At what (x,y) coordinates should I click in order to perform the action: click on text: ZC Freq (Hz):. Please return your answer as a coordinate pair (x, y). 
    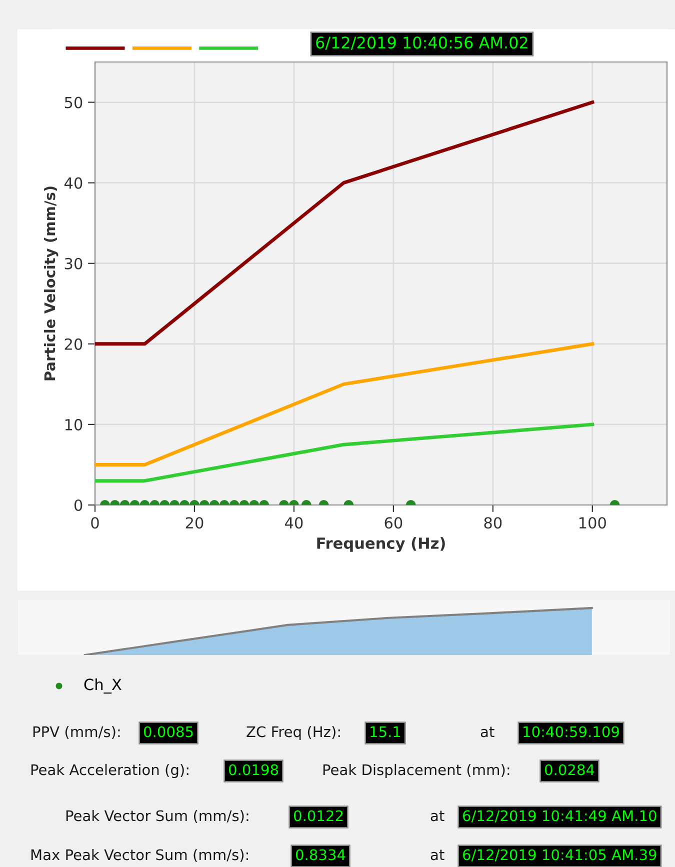
    Looking at the image, I should click on (293, 733).